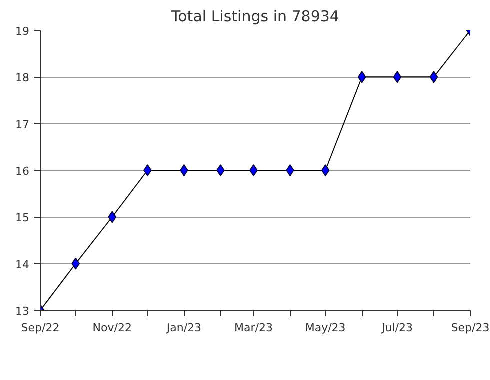 The height and width of the screenshot is (380, 490). Describe the element at coordinates (470, 328) in the screenshot. I see `x-tick-label: Sep/23` at that location.